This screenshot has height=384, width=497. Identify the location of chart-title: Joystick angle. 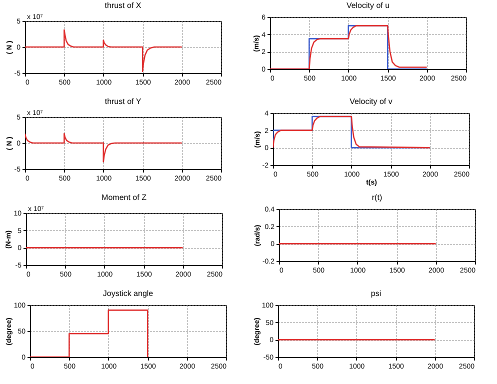
(128, 293).